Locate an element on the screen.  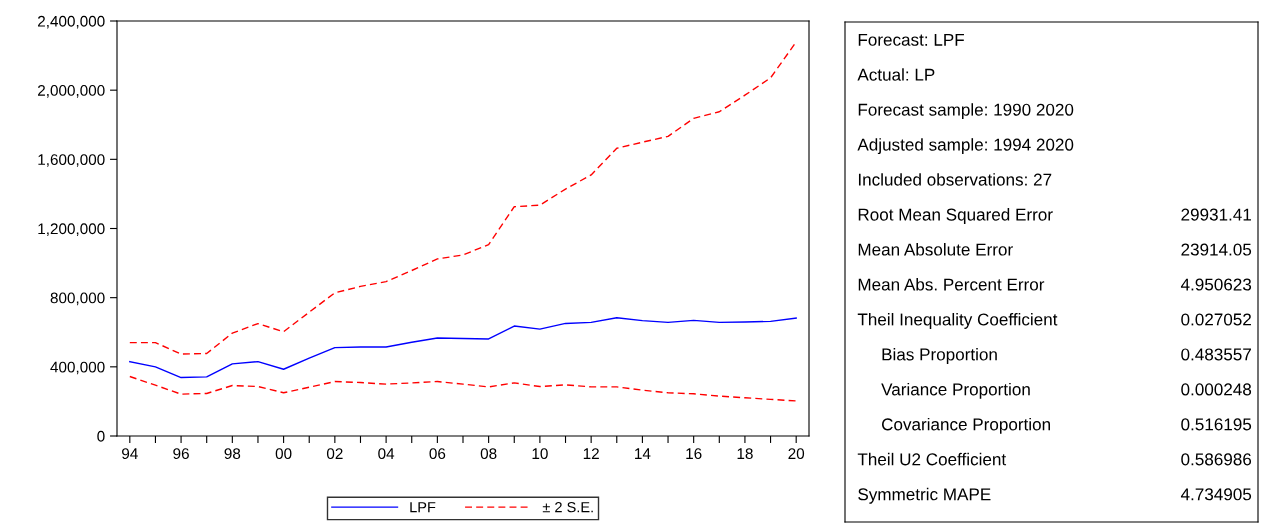
y-tick-label: 1,600,000 is located at coordinates (71, 160).